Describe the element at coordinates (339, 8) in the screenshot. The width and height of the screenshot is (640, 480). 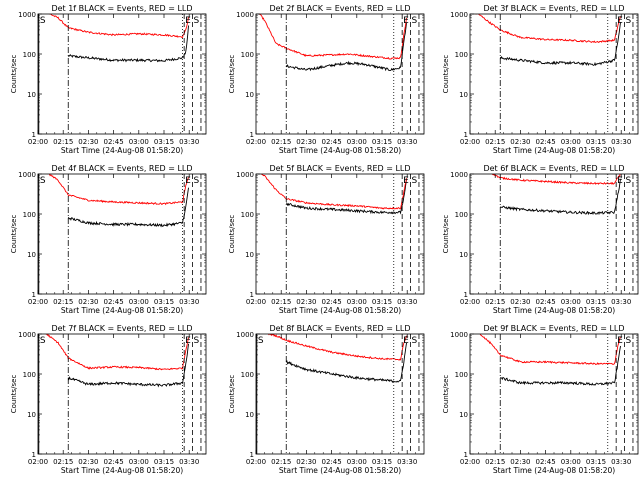
I see `chart-title: Det 2f BLACK = Events, RED = LLD` at that location.